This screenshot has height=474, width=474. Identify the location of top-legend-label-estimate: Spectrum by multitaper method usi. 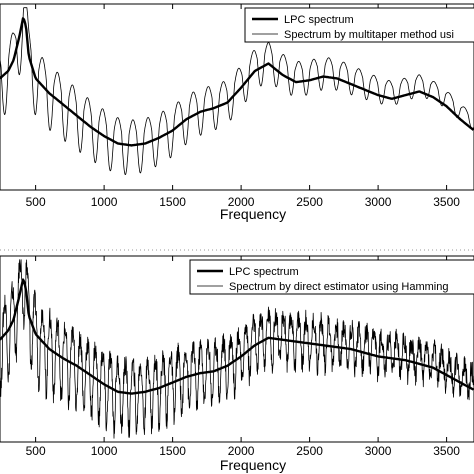
(369, 35).